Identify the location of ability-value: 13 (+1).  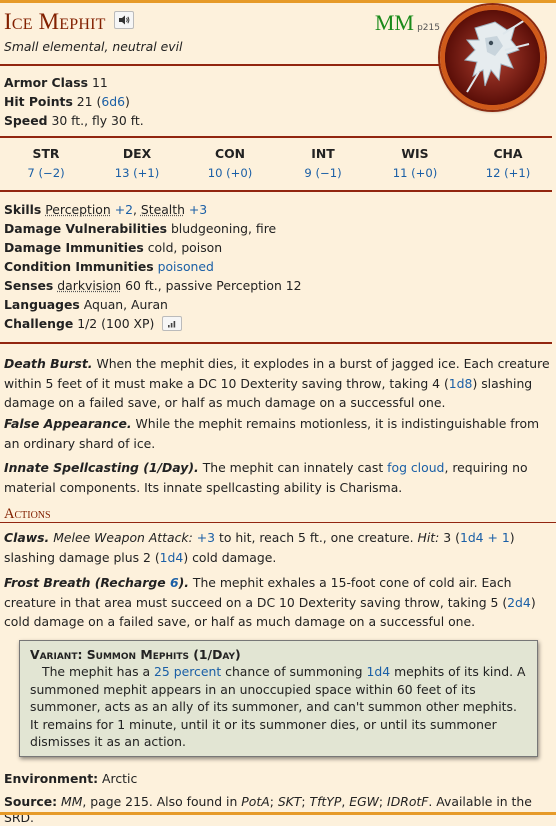
(137, 173).